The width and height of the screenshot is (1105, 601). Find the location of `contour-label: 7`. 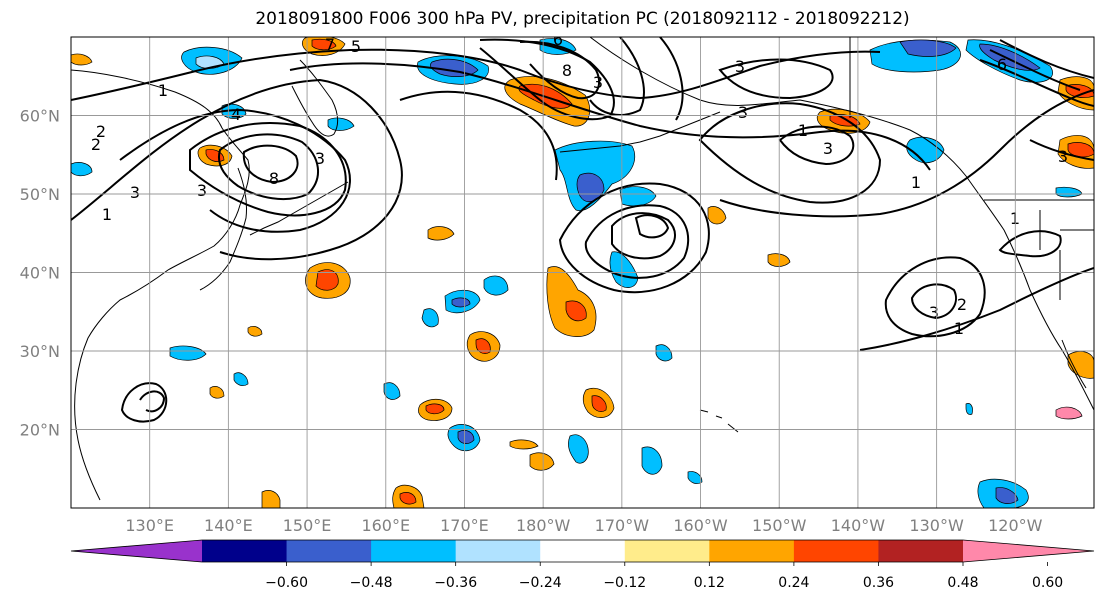

contour-label: 7 is located at coordinates (330, 44).